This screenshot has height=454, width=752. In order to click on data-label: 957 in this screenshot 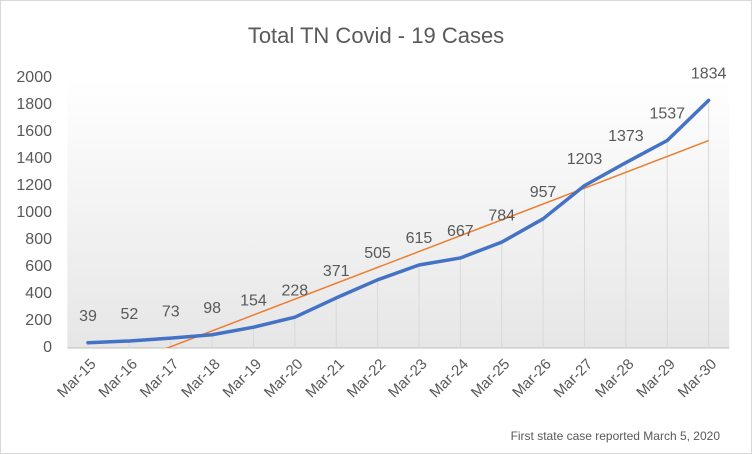, I will do `click(543, 192)`.